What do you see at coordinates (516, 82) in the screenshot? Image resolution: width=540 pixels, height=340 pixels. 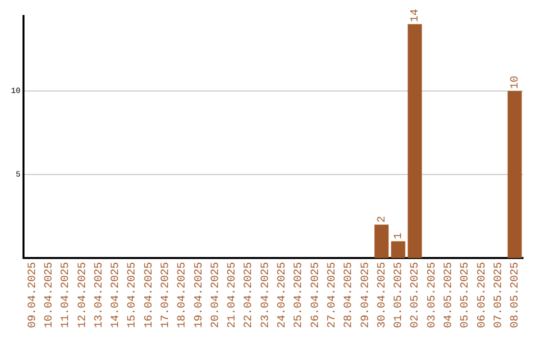 I see `data-label: 10` at bounding box center [516, 82].